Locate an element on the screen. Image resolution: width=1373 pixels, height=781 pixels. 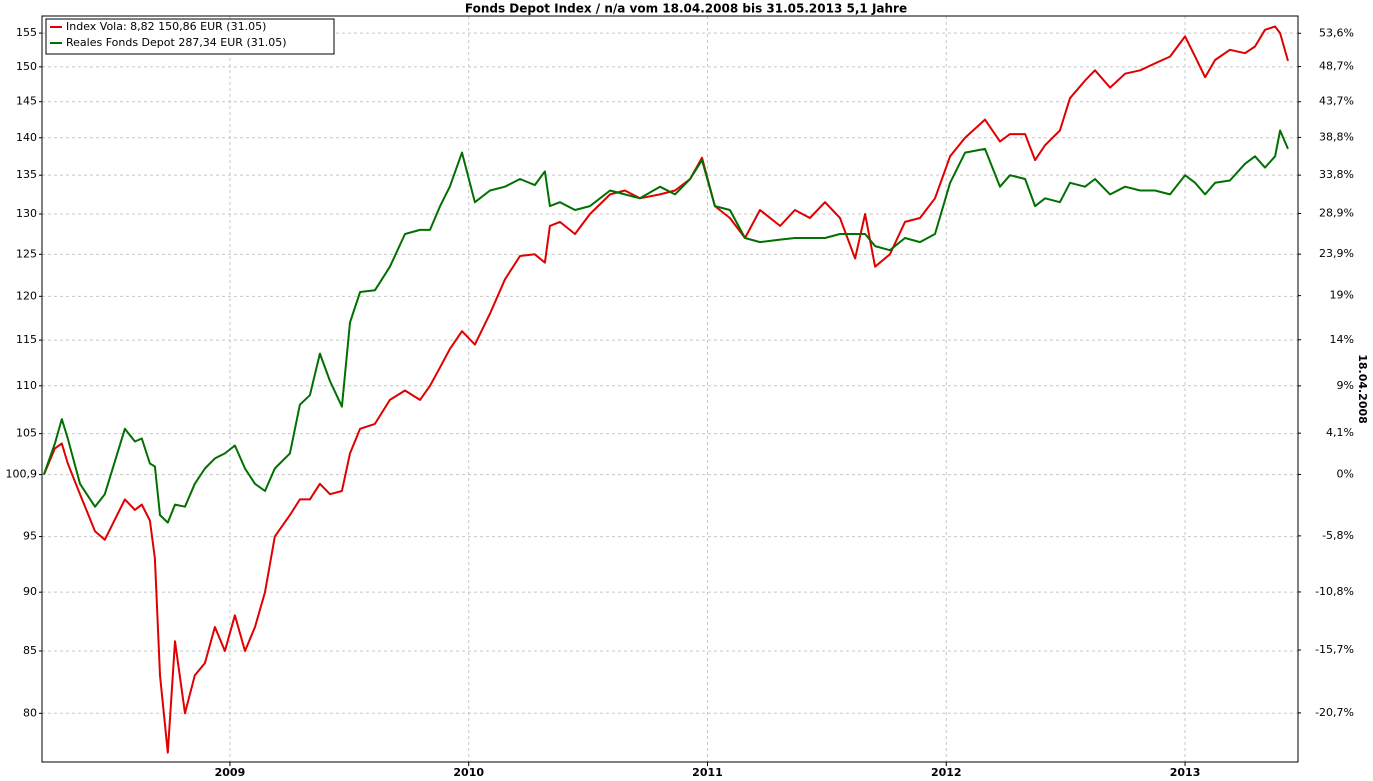
y2-tick-label: -20,7% is located at coordinates (1334, 712).